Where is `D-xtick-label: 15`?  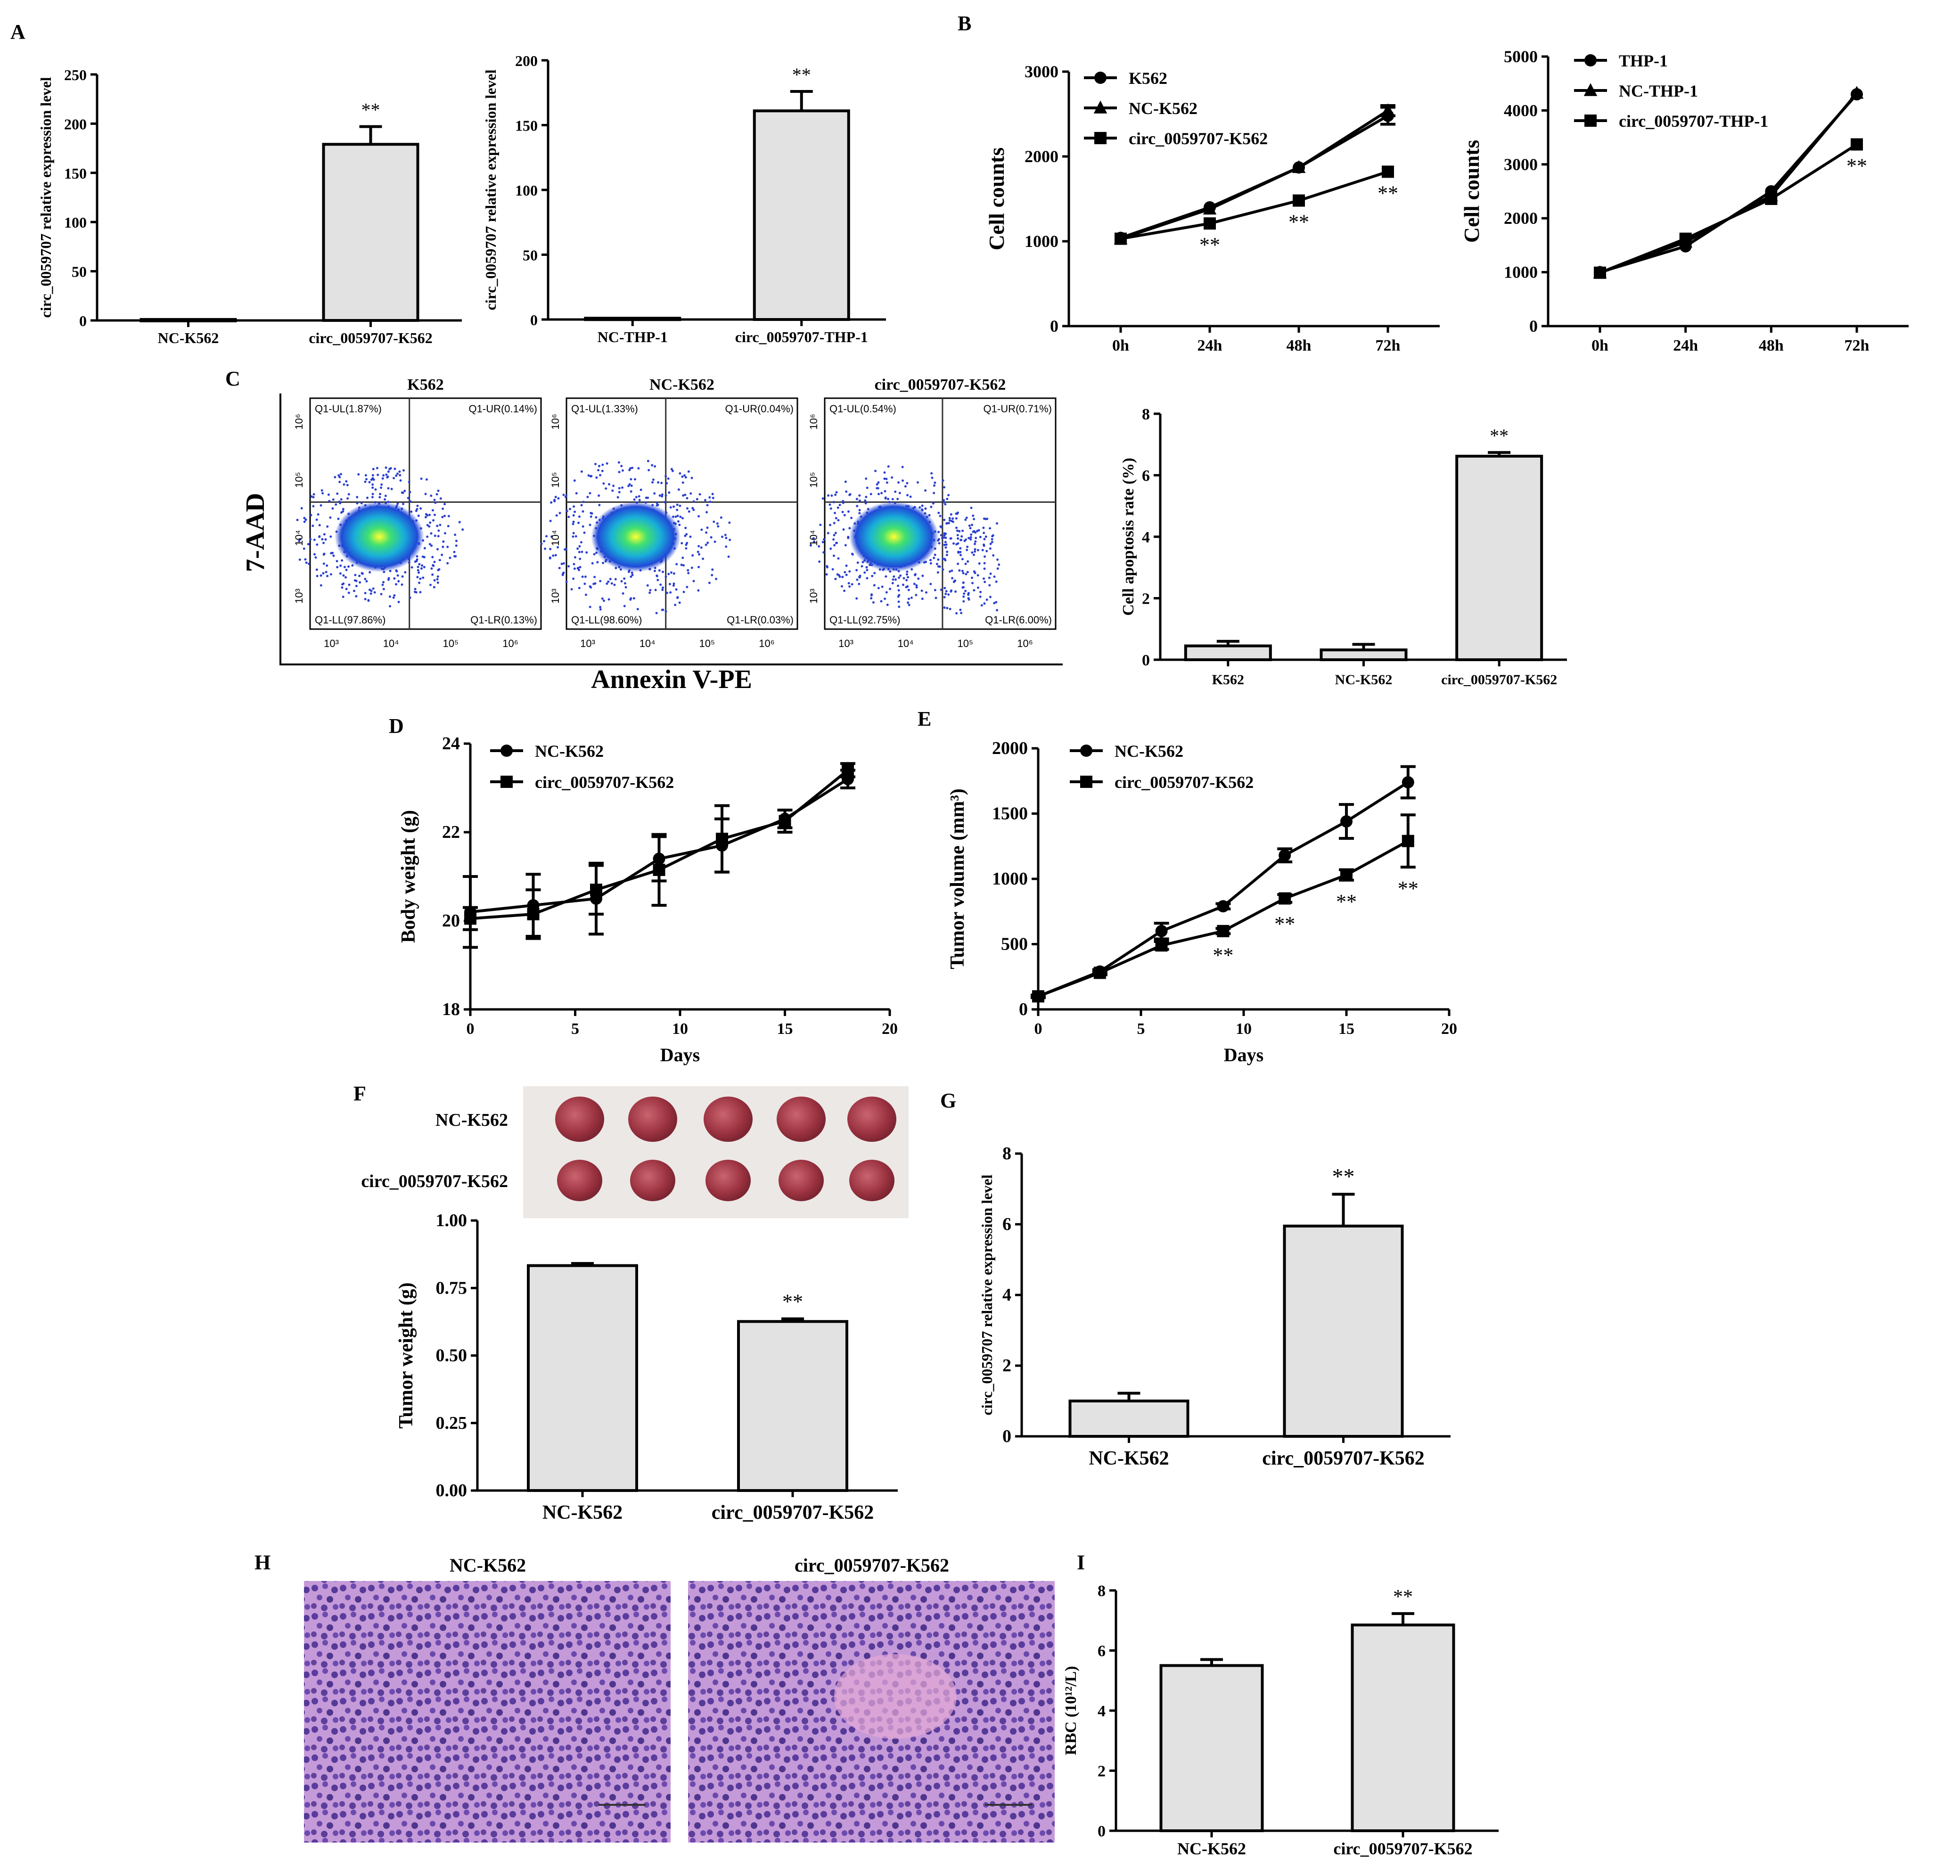 D-xtick-label: 15 is located at coordinates (785, 1029).